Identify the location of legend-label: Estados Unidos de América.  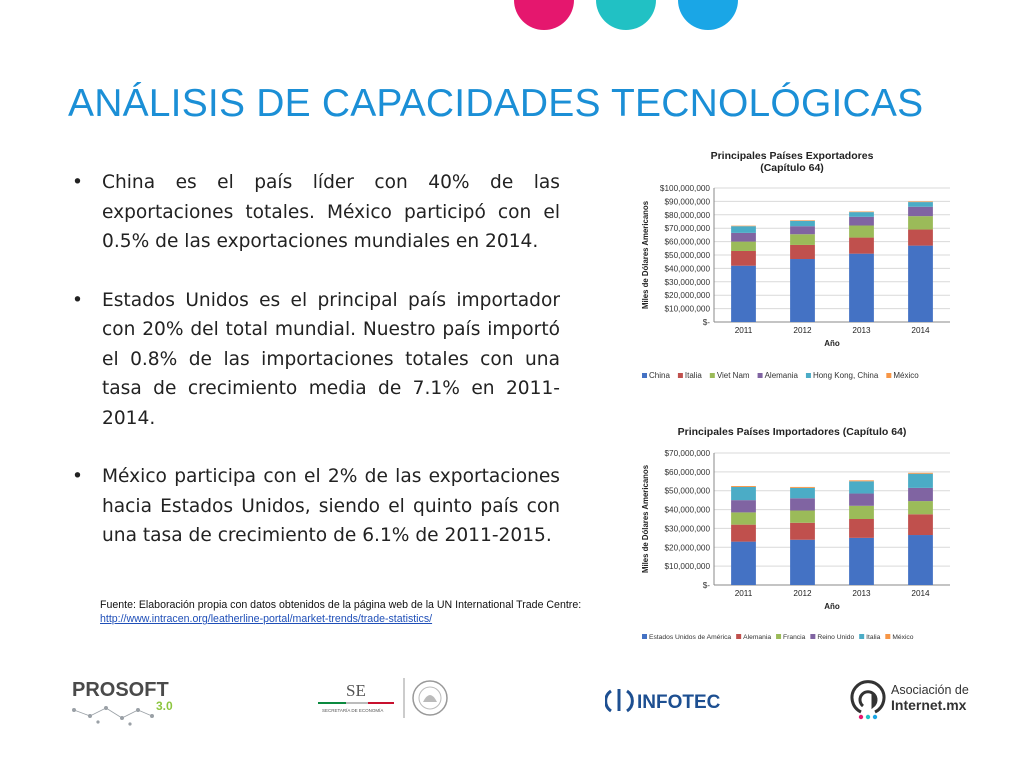
(690, 637).